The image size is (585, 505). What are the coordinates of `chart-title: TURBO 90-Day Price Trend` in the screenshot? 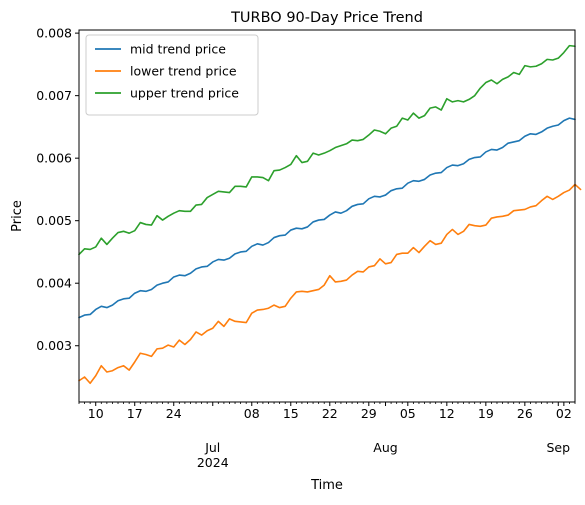 It's located at (326, 18).